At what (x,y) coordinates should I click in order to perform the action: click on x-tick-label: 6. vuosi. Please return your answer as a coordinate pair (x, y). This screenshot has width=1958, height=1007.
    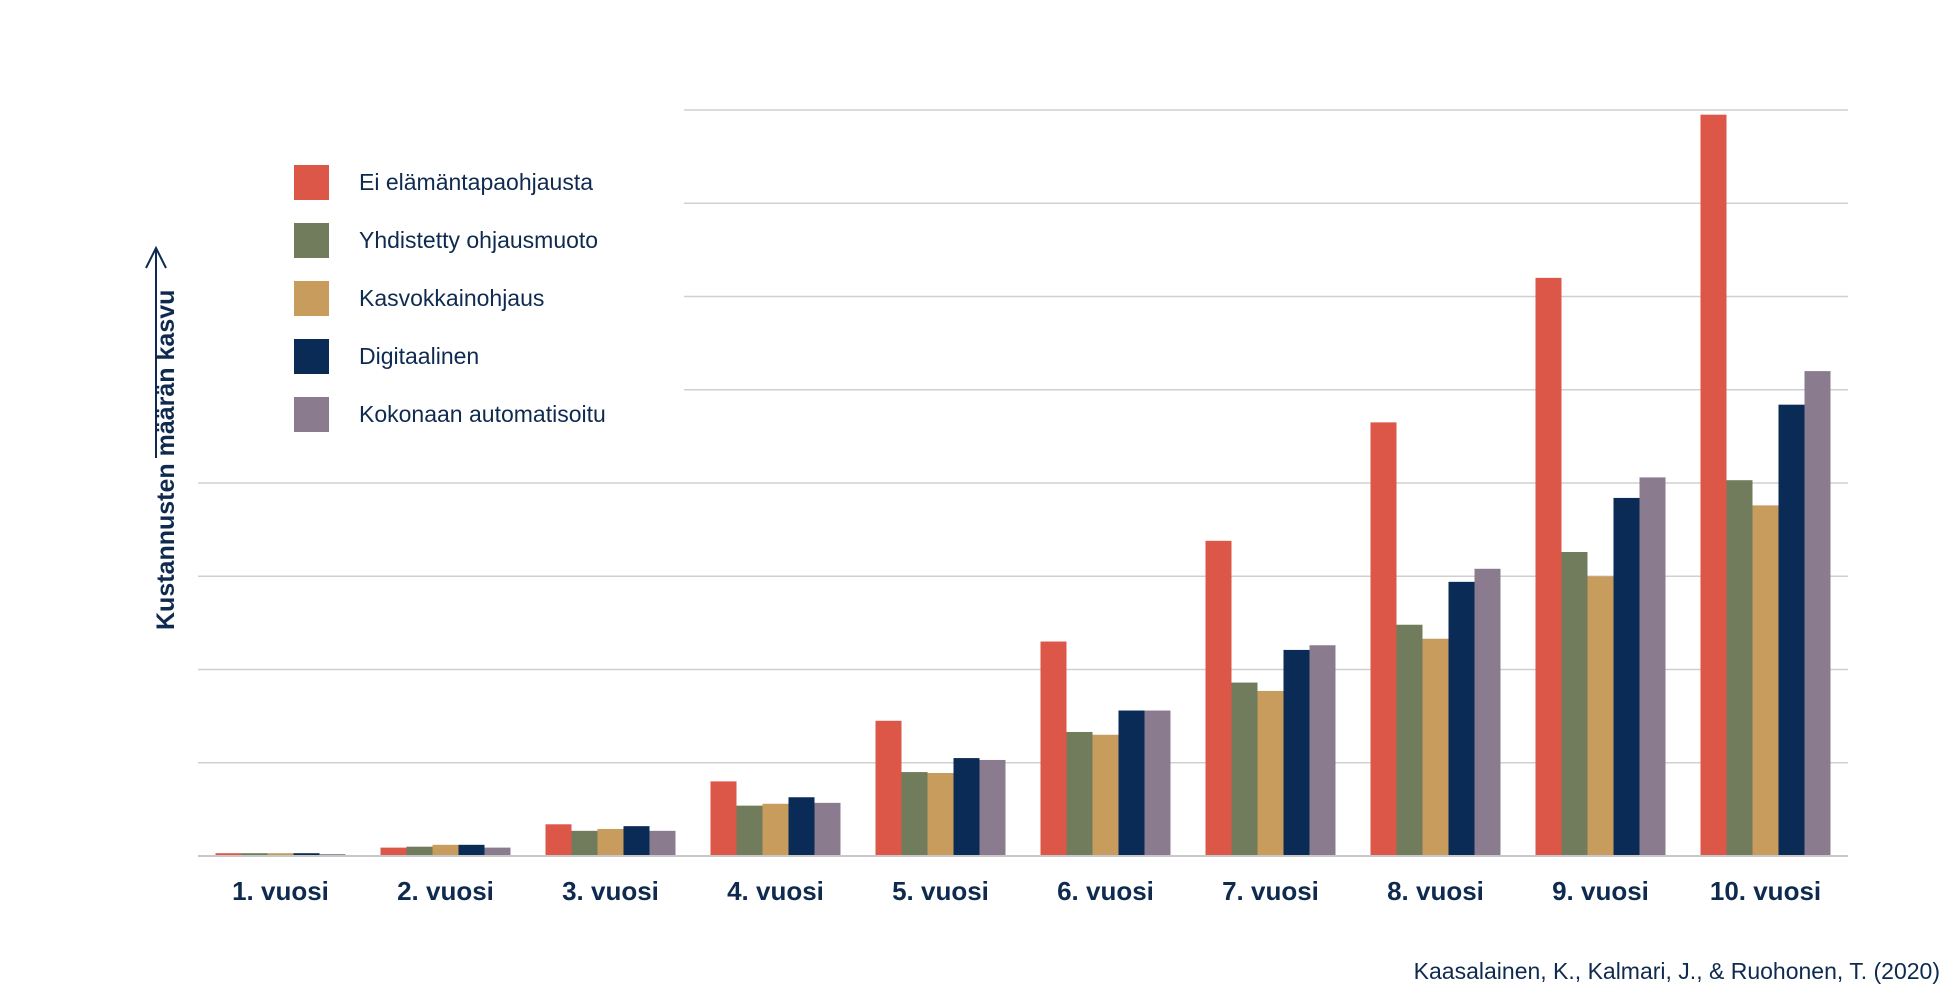
    Looking at the image, I should click on (1105, 891).